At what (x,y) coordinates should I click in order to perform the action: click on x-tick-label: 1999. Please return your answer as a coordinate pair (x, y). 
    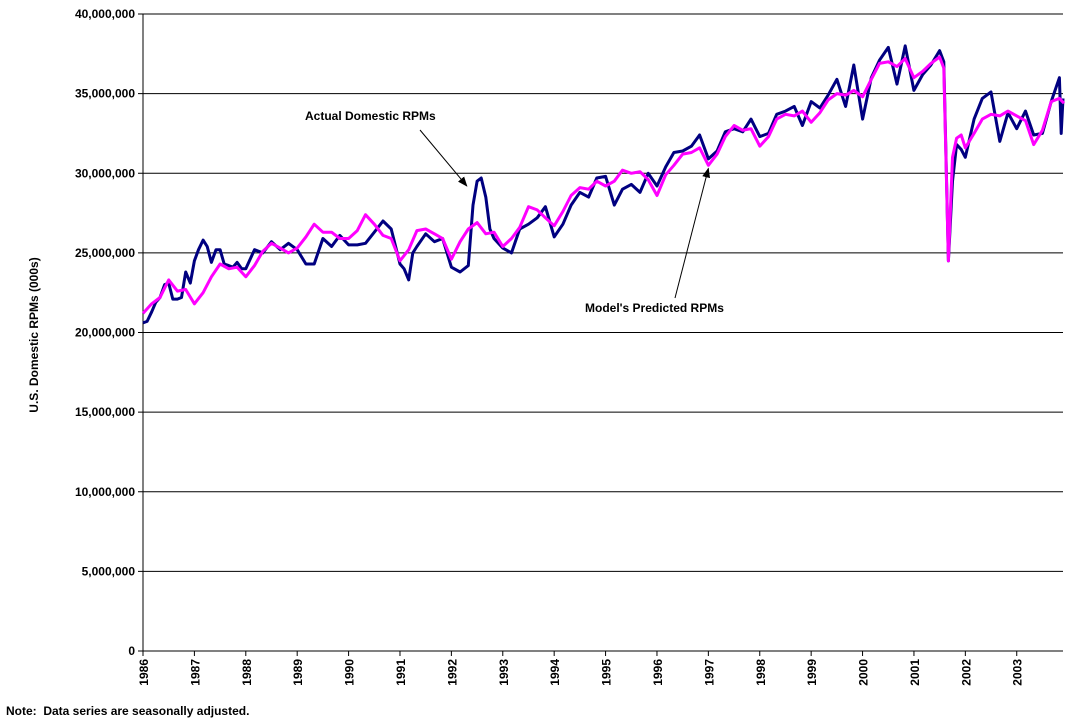
    Looking at the image, I should click on (812, 672).